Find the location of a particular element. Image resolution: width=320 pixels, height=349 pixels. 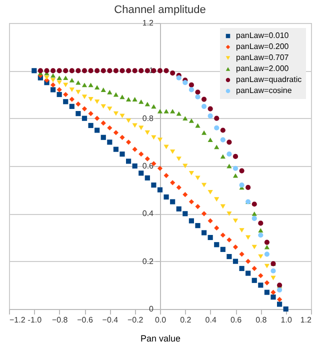

x-tick-label: -1.0 is located at coordinates (35, 320).